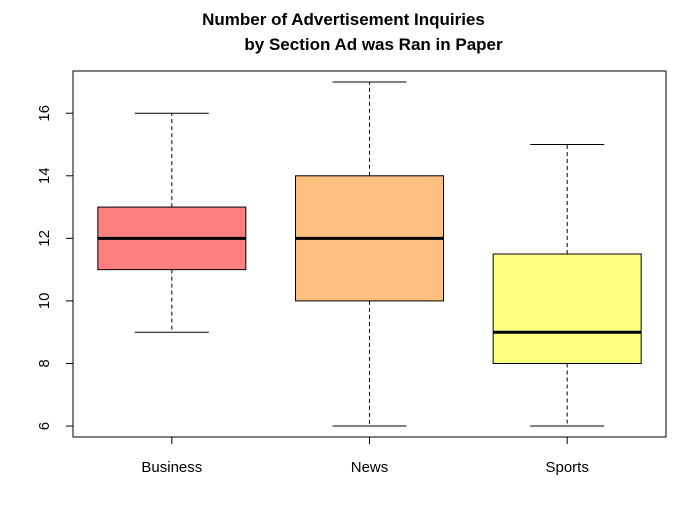 The height and width of the screenshot is (512, 697). I want to click on y-tick-label: 16, so click(44, 113).